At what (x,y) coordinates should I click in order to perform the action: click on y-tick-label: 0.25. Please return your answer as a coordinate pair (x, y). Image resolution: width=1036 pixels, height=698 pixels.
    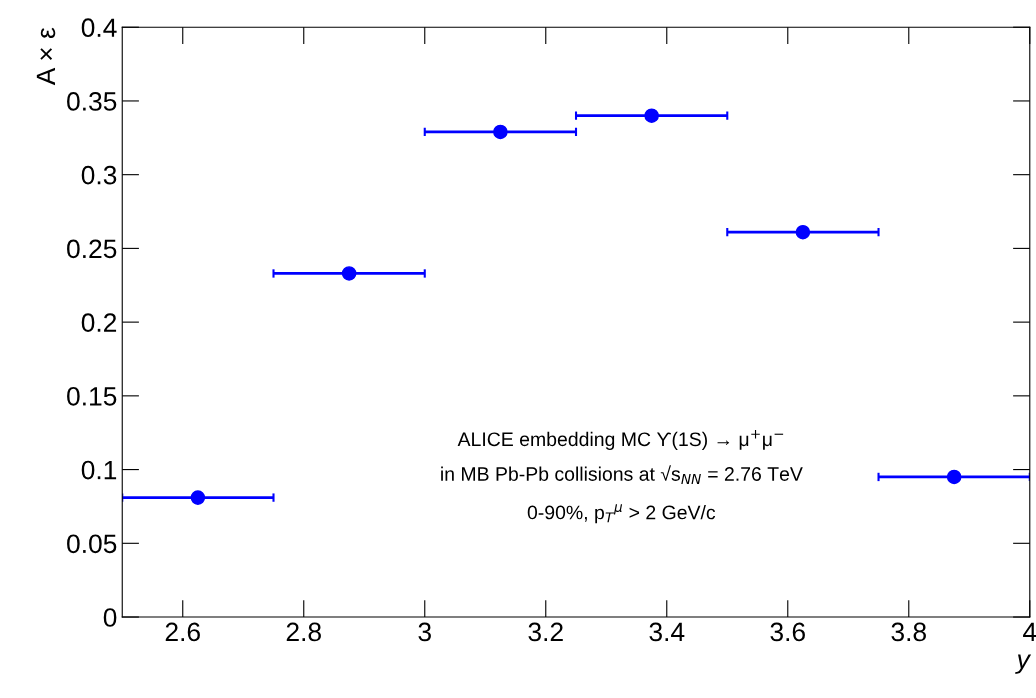
    Looking at the image, I should click on (92, 249).